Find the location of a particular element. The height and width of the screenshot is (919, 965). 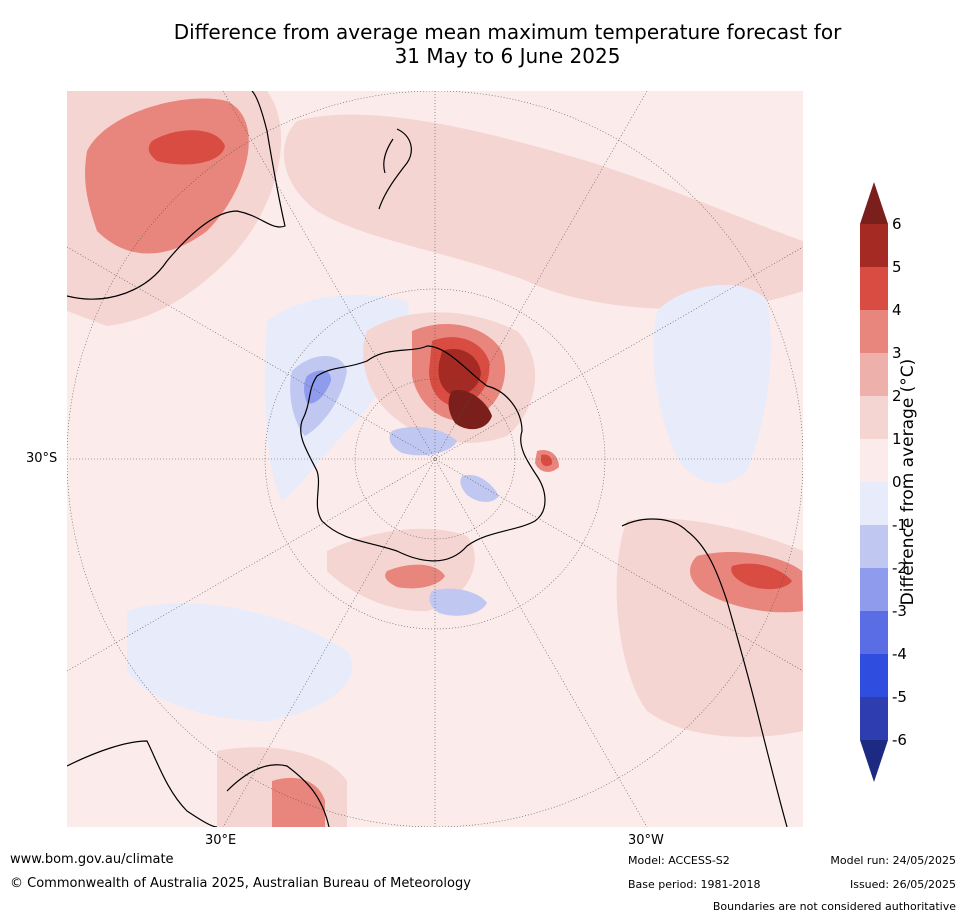

antarctica-coastline is located at coordinates (423, 453).